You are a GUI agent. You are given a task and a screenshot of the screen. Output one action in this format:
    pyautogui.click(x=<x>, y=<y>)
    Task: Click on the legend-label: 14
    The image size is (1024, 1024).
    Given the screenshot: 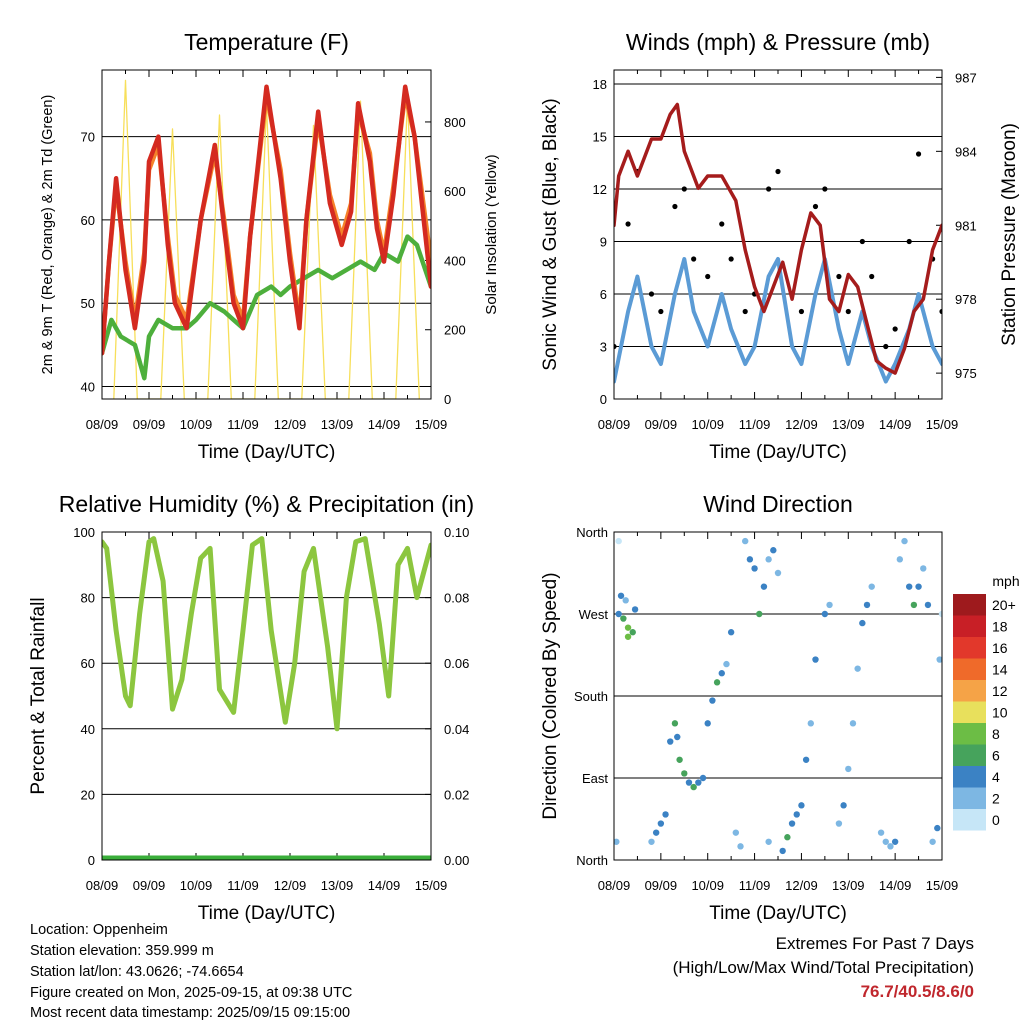 What is the action you would take?
    pyautogui.click(x=1000, y=670)
    